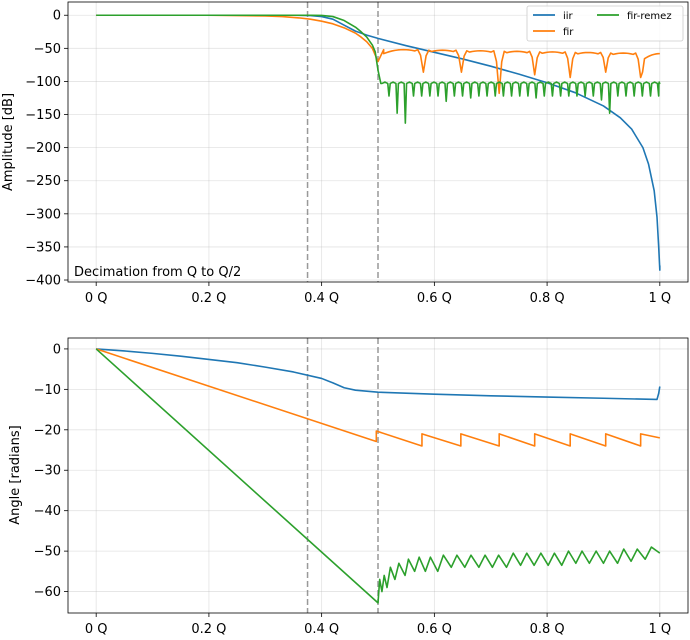 This screenshot has width=690, height=640. What do you see at coordinates (47, 390) in the screenshot?
I see `y-tick-label: −10` at bounding box center [47, 390].